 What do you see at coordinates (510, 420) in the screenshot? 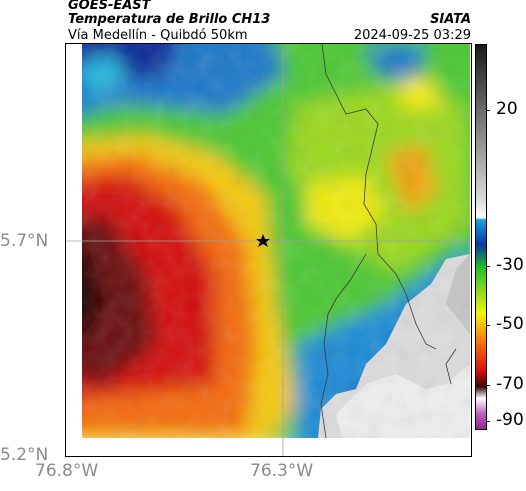
I see `colorbar-label-minus90: -90` at bounding box center [510, 420].